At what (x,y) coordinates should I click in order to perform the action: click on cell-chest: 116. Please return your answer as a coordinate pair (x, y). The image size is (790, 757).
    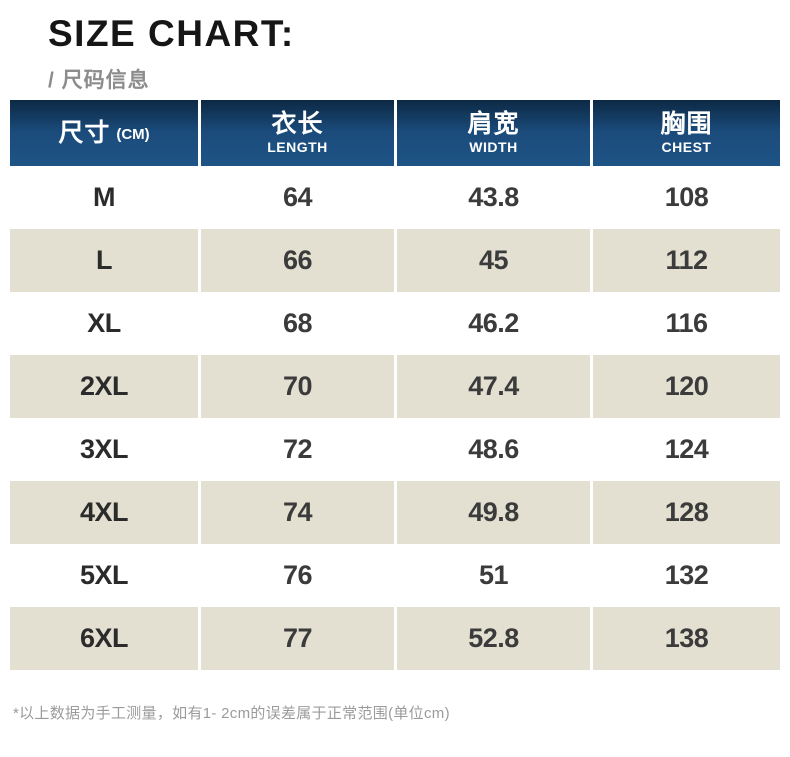
    Looking at the image, I should click on (686, 323).